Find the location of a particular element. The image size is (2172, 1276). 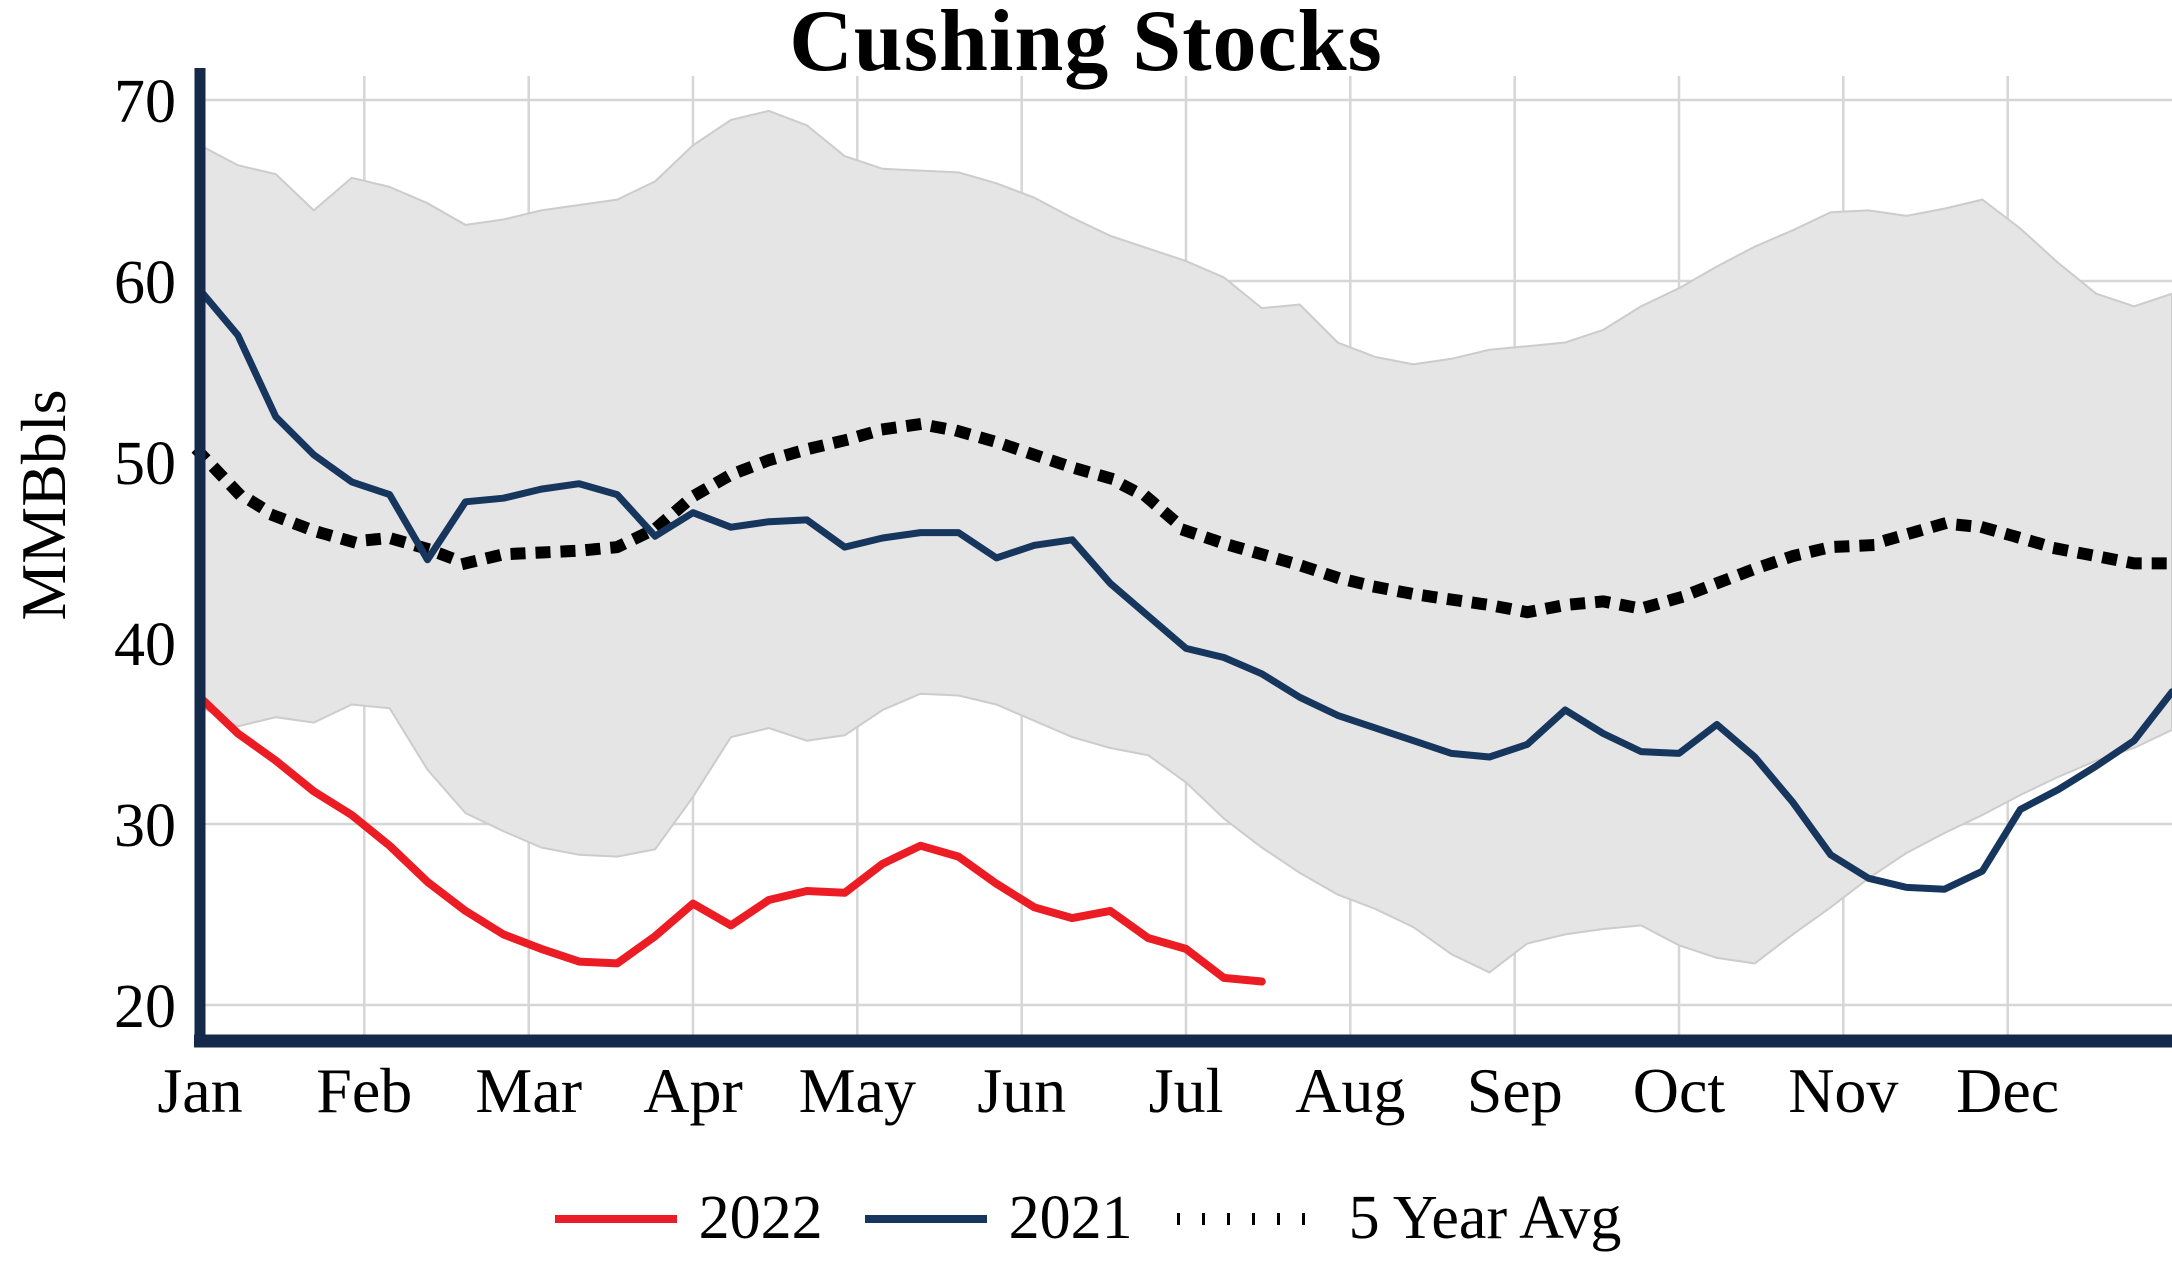

legend-item-5-year-avg: 5 Year Avg is located at coordinates (1396, 1218).